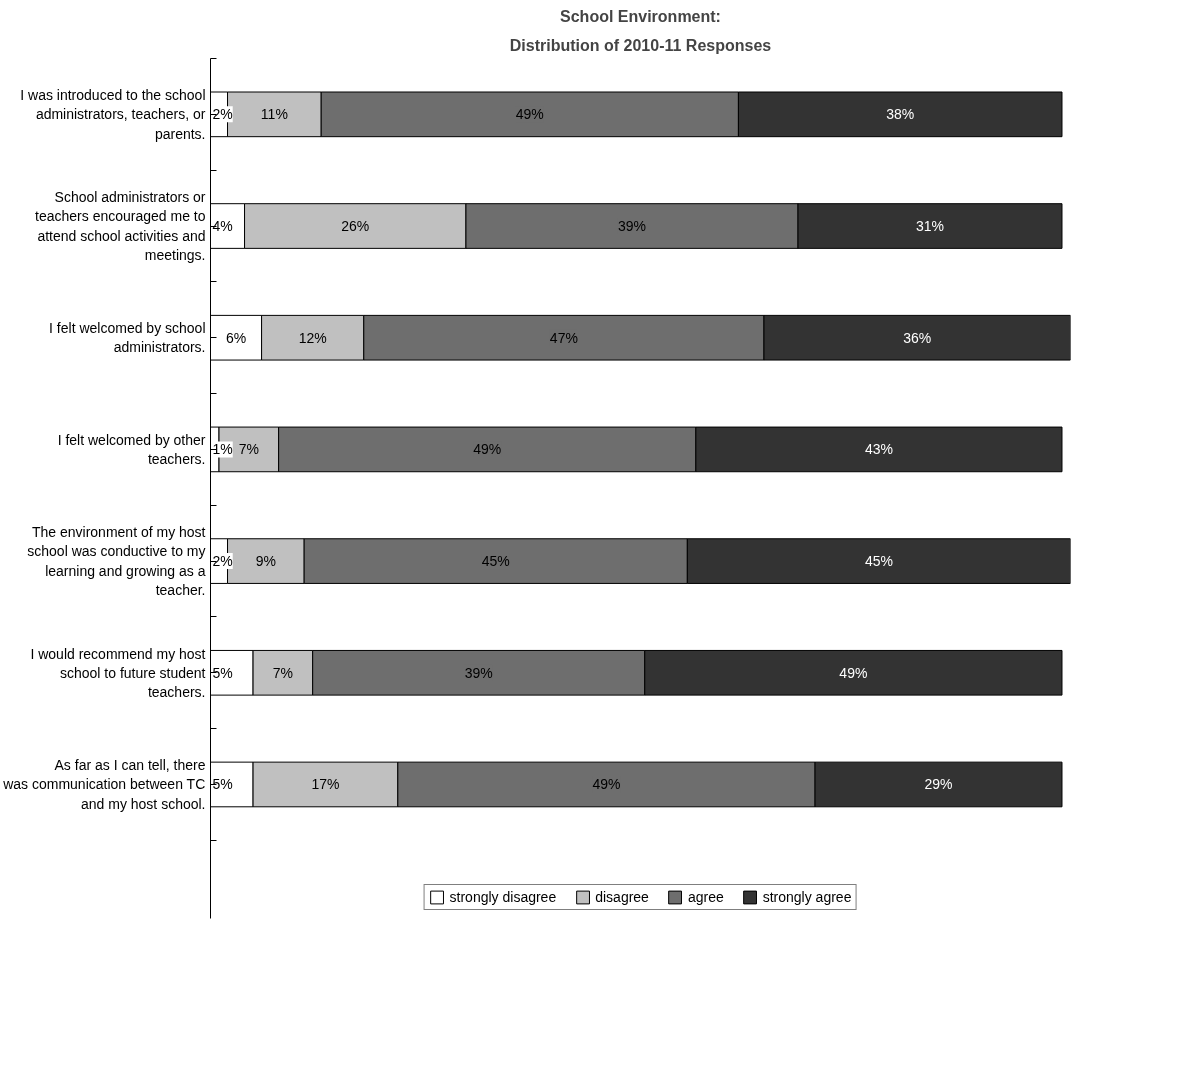 The height and width of the screenshot is (1076, 1185). I want to click on y-tick-label: I would recommend my host school to future student teachers., so click(118, 672).